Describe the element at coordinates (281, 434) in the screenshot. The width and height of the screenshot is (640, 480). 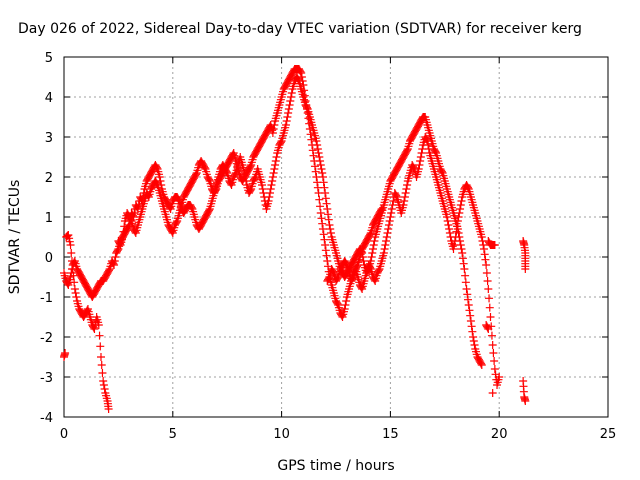
I see `x-tick-label: 10` at that location.